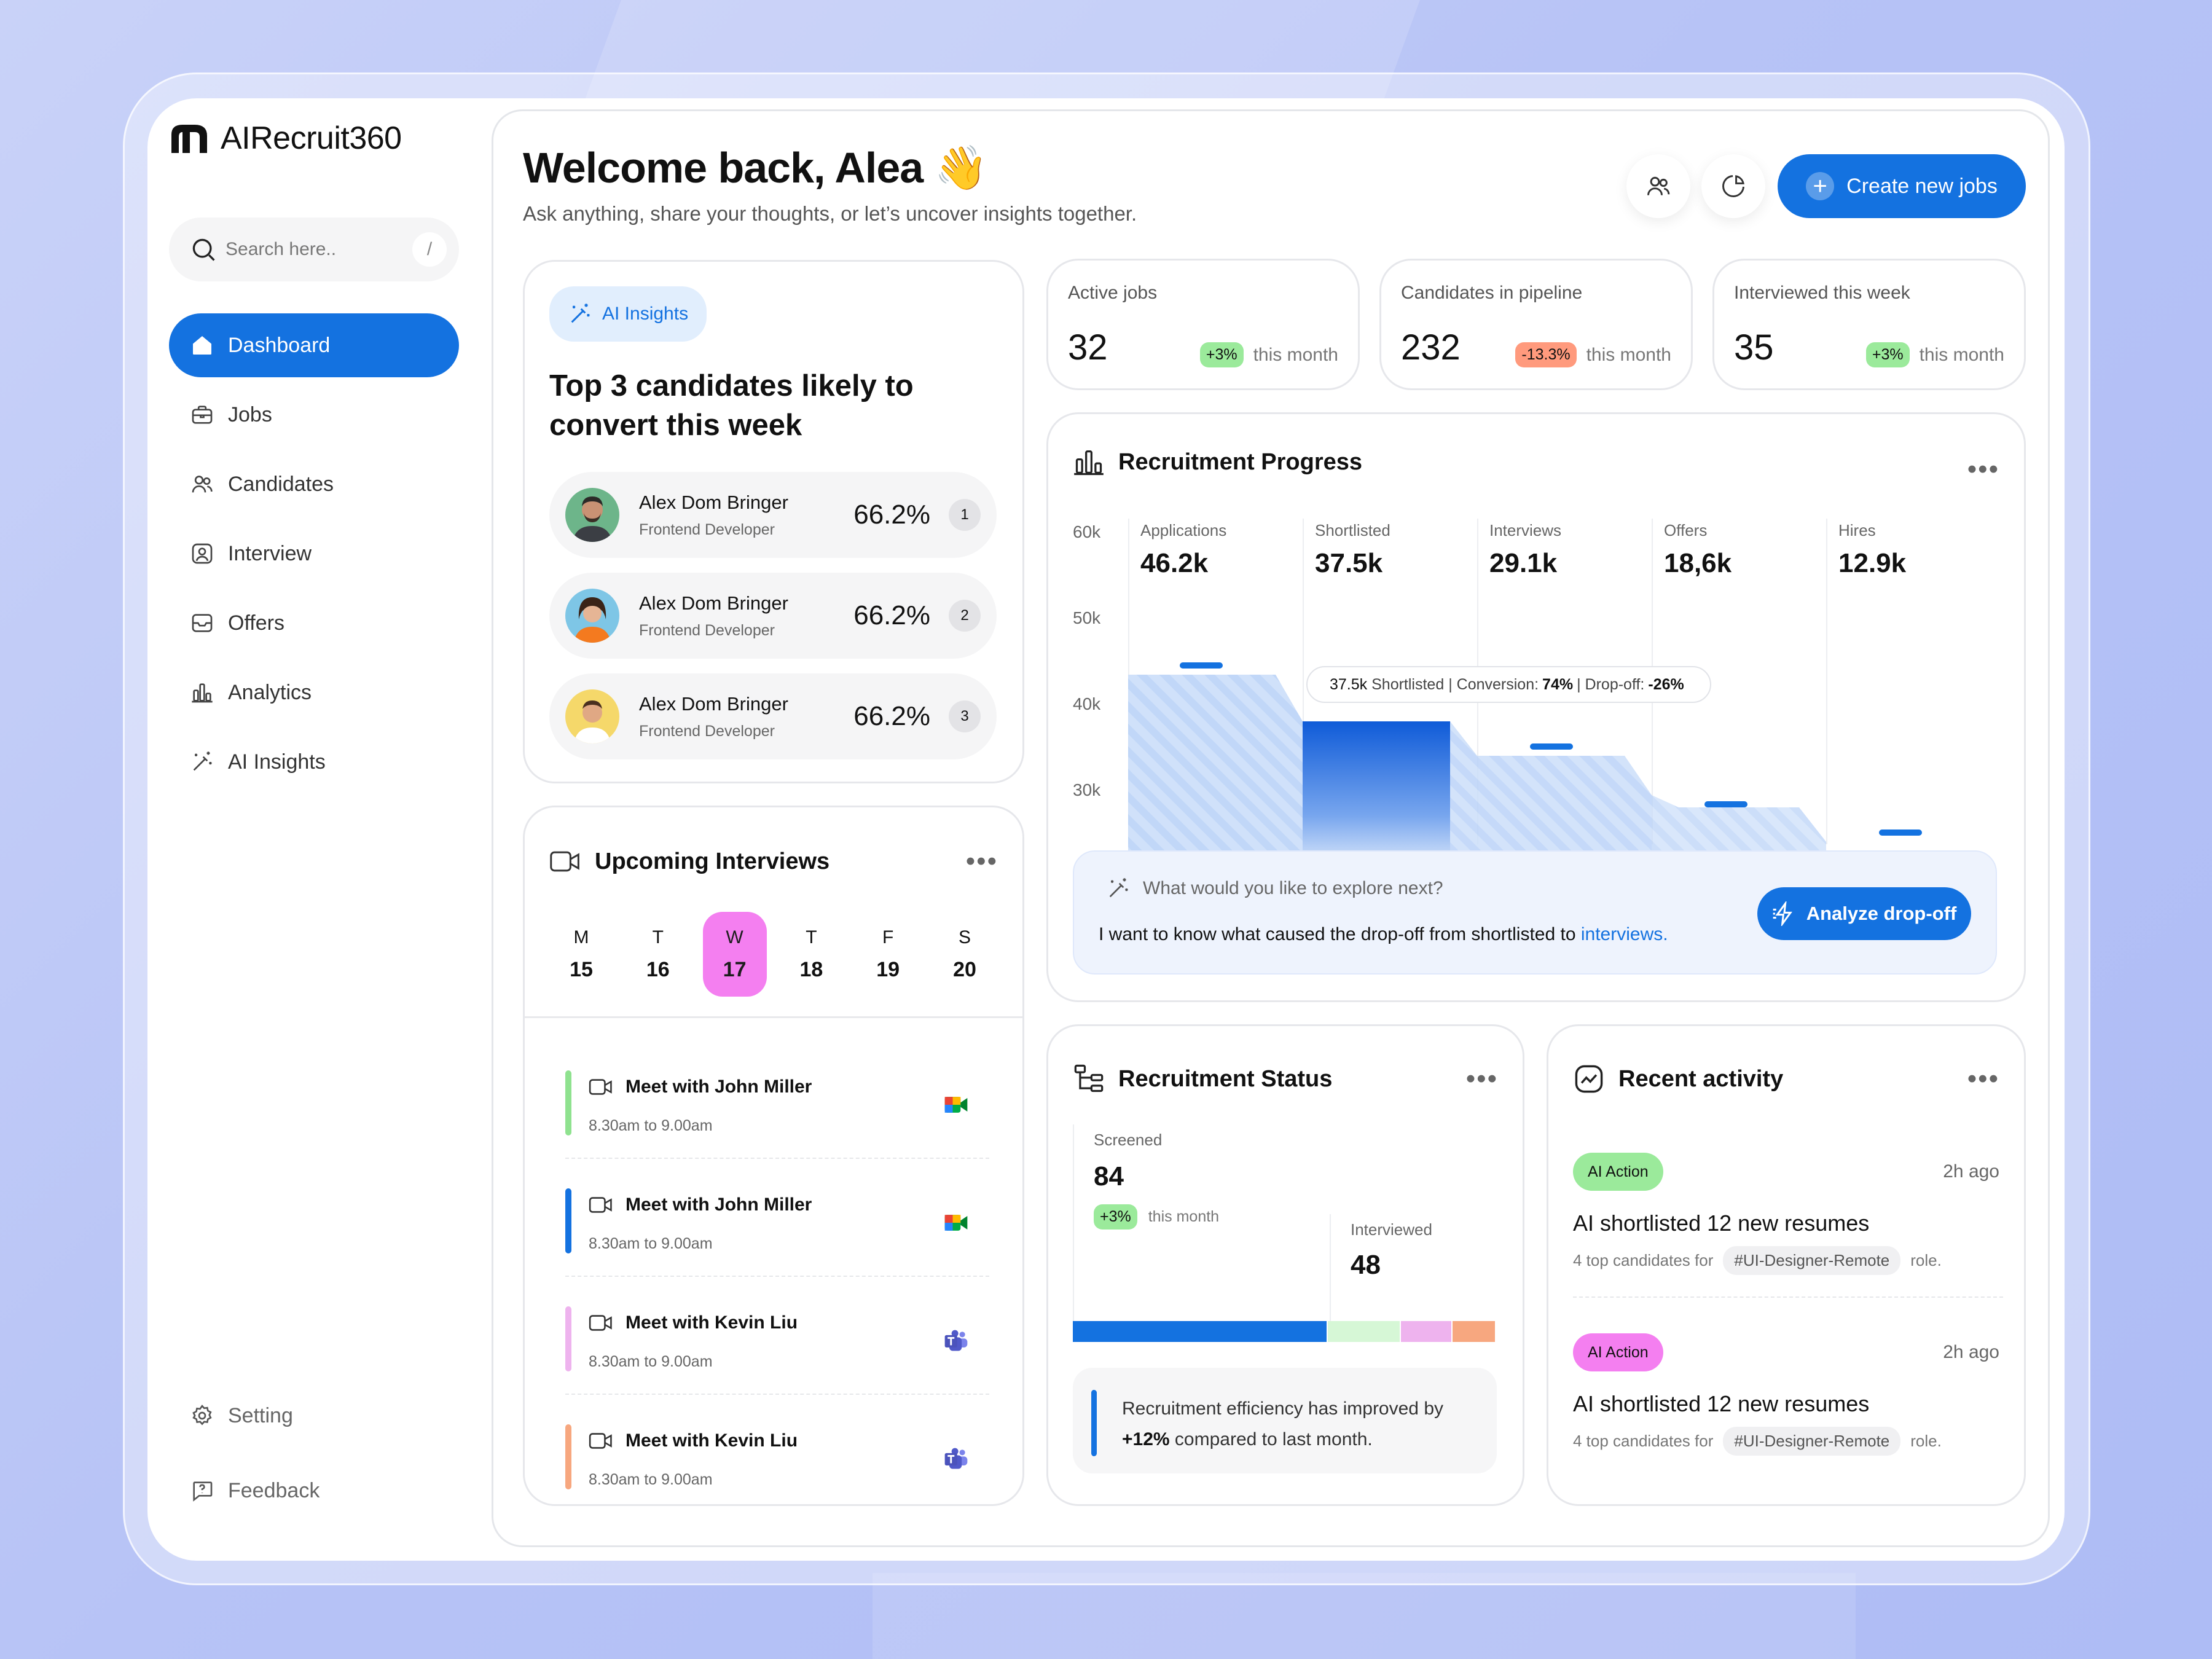 The width and height of the screenshot is (2212, 1659). What do you see at coordinates (1869, 324) in the screenshot?
I see `stat-card-interviewed: Interviewed this week 35 +3% this month` at bounding box center [1869, 324].